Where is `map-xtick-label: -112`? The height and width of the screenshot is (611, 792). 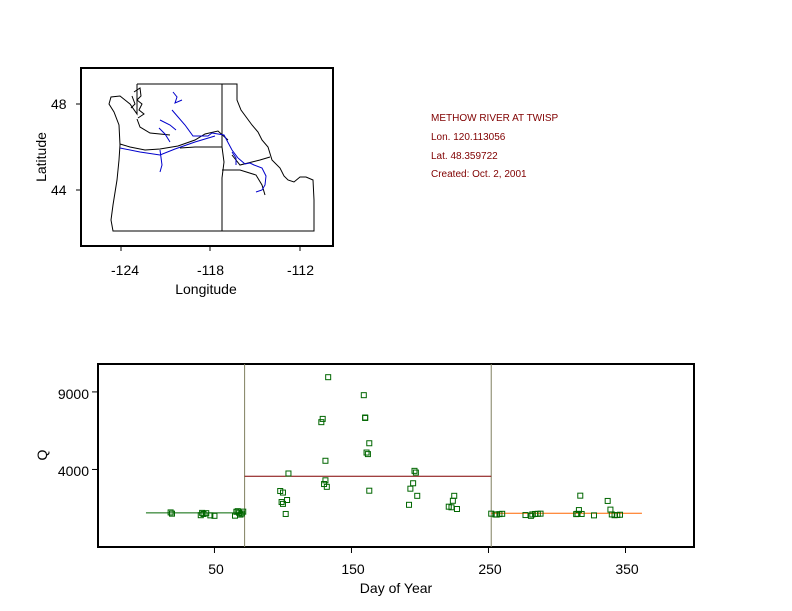 map-xtick-label: -112 is located at coordinates (300, 270).